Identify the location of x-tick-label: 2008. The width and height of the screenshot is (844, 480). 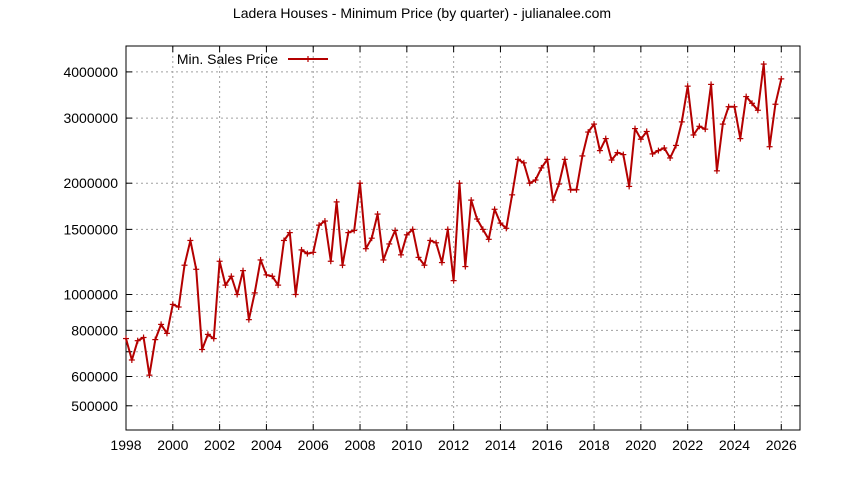
(359, 445).